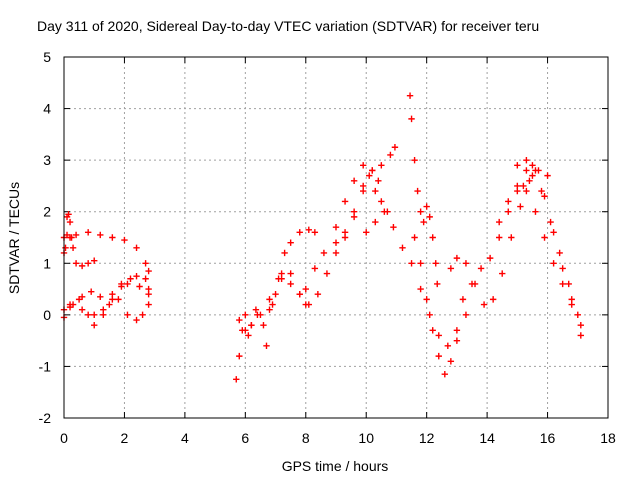 This screenshot has width=640, height=480. What do you see at coordinates (79, 240) in the screenshot?
I see `series-arc-b` at bounding box center [79, 240].